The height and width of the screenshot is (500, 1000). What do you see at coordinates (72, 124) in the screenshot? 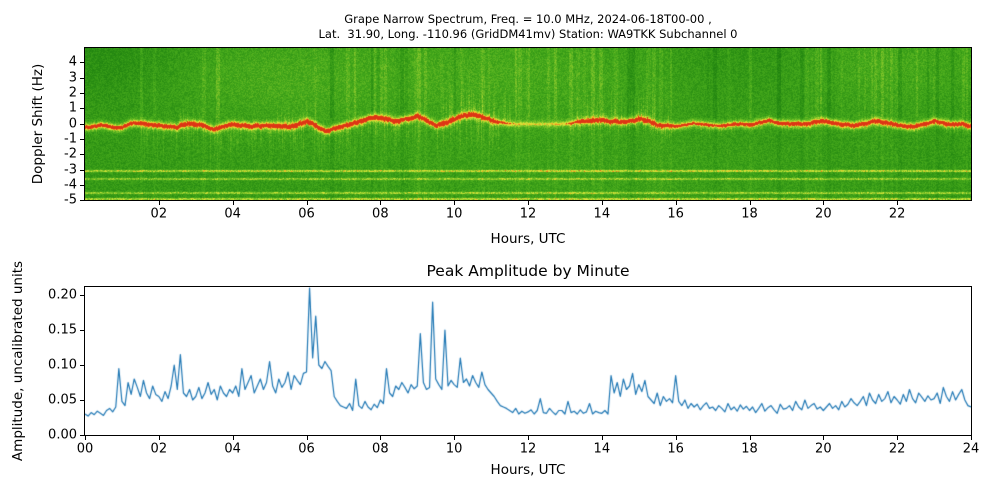
I see `tick-label: 0` at bounding box center [72, 124].